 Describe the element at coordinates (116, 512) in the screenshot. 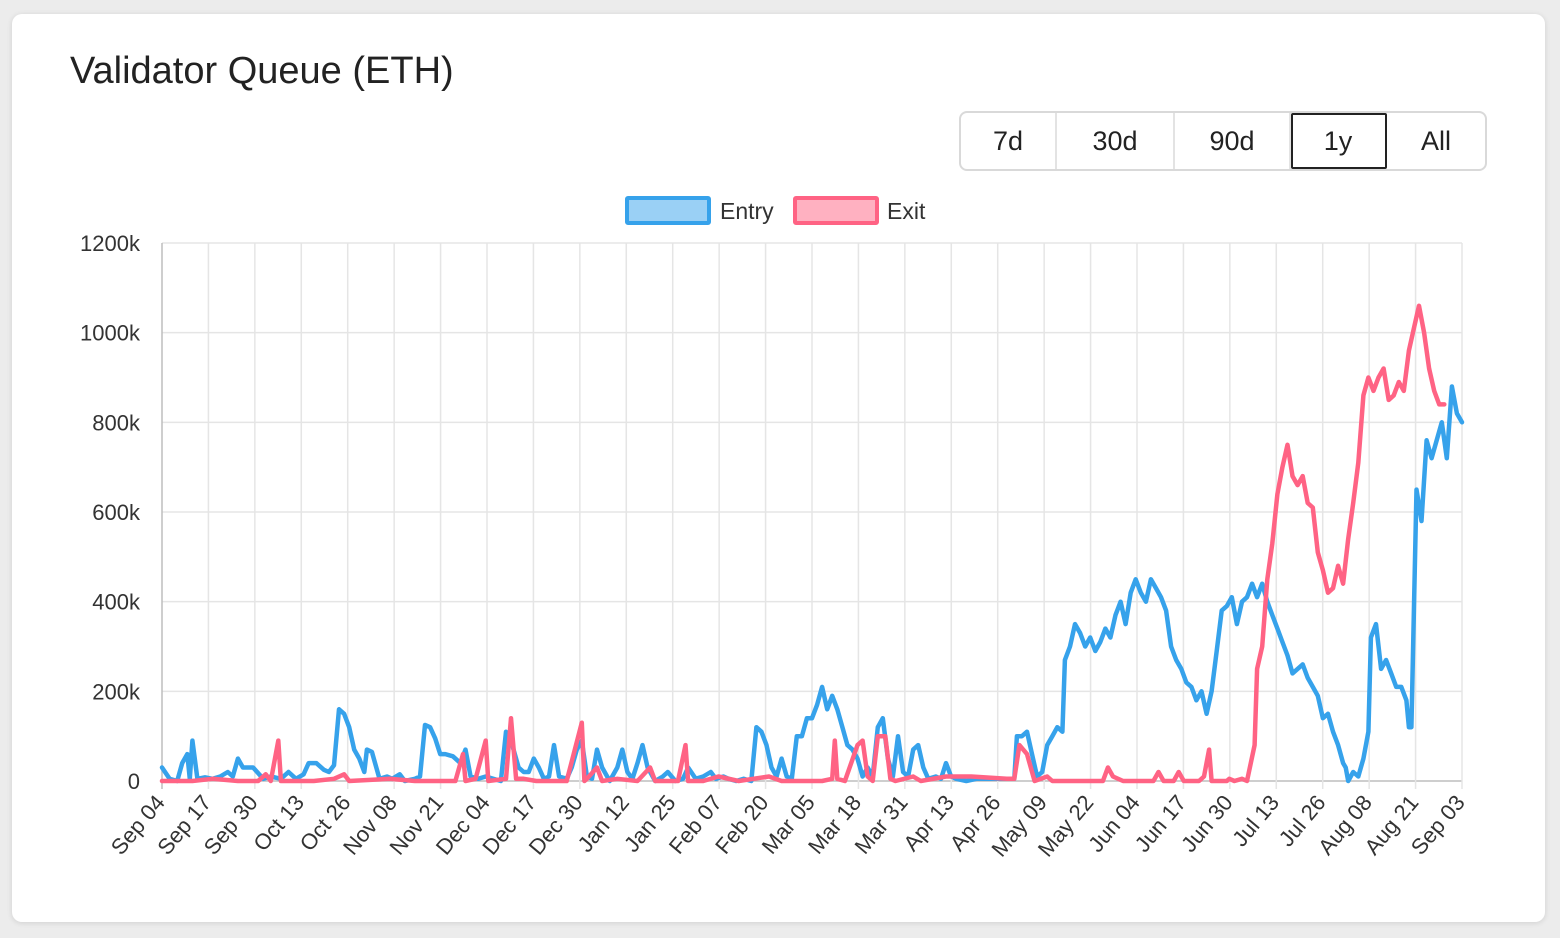

I see `y-tick-label: 600k` at that location.